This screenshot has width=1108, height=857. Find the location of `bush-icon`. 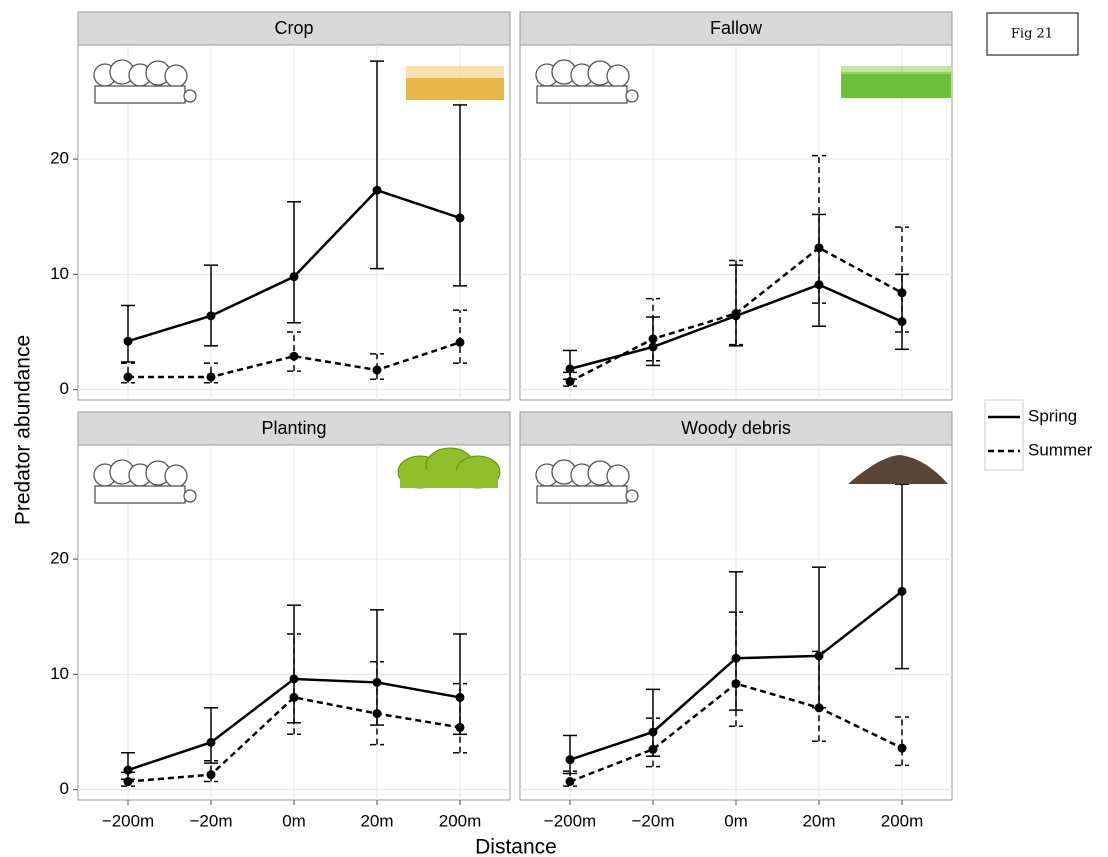

bush-icon is located at coordinates (449, 468).